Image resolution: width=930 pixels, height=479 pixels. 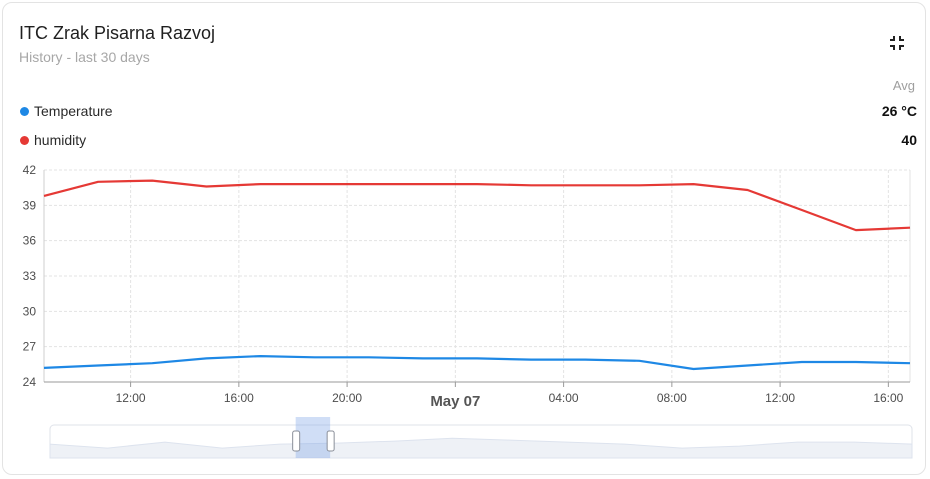 What do you see at coordinates (903, 85) in the screenshot?
I see `avg-column-header: Avg` at bounding box center [903, 85].